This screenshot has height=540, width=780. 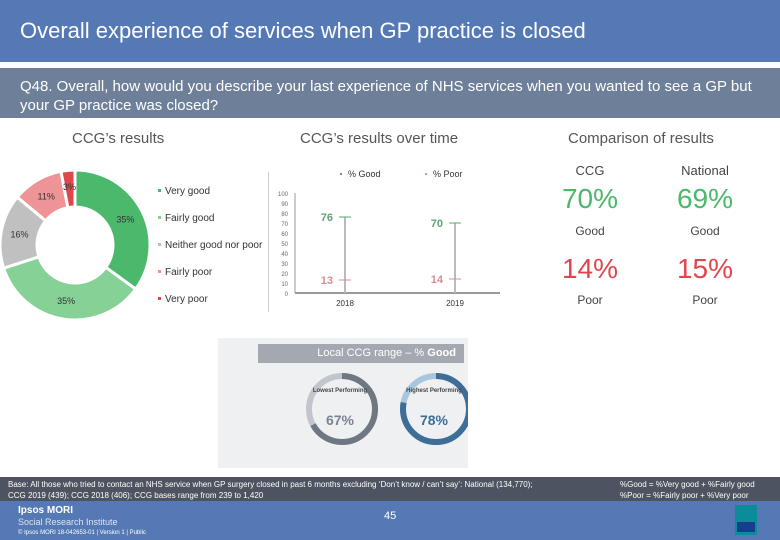 What do you see at coordinates (46, 510) in the screenshot?
I see `brand-name: Ipsos MORI` at bounding box center [46, 510].